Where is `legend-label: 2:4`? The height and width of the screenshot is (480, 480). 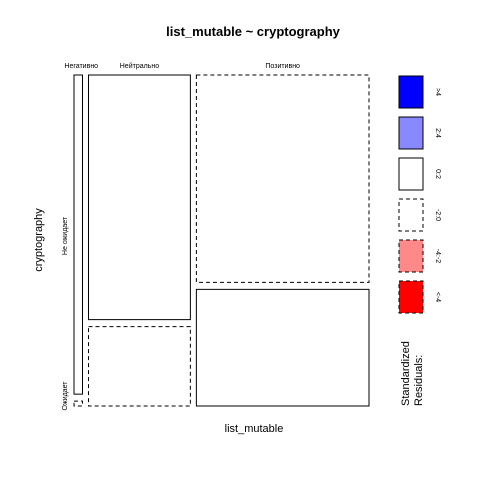
legend-label: 2:4 is located at coordinates (437, 133).